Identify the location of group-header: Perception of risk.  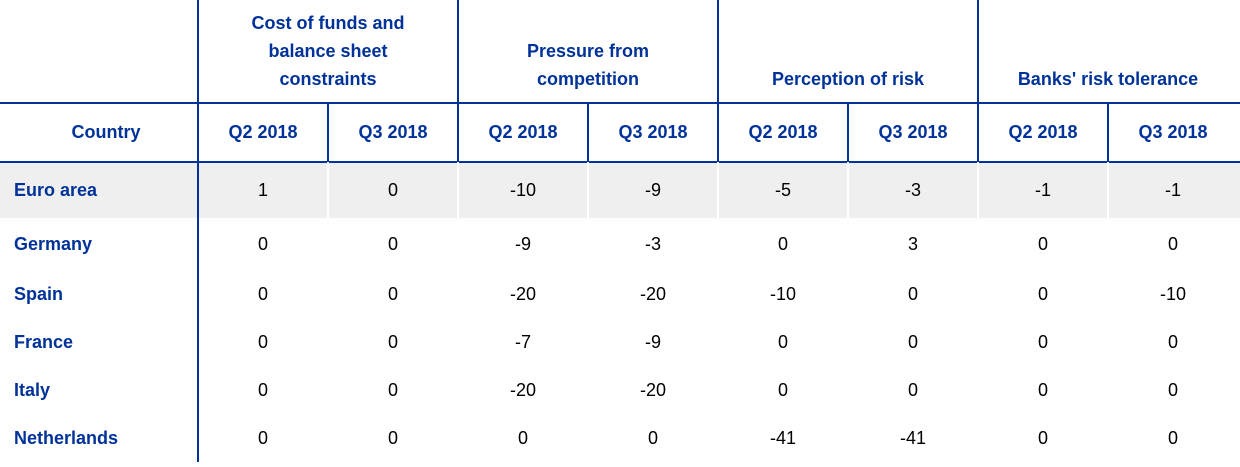
(848, 79).